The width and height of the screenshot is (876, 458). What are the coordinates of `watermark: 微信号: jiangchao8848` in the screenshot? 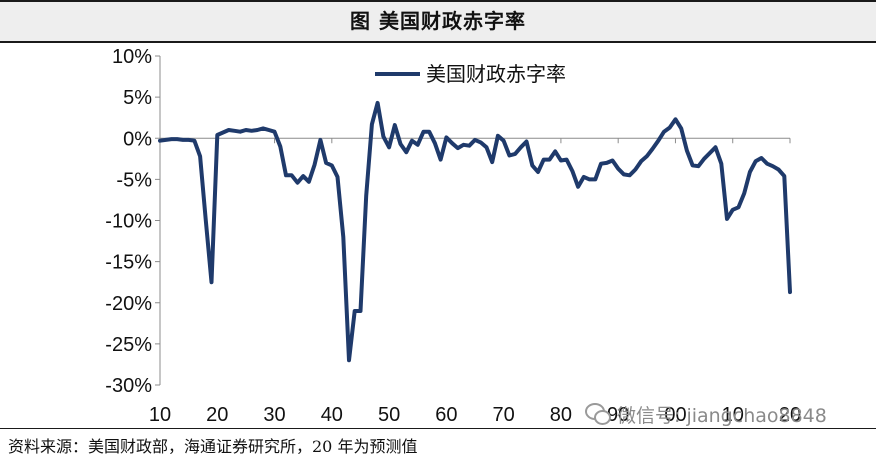 It's located at (706, 414).